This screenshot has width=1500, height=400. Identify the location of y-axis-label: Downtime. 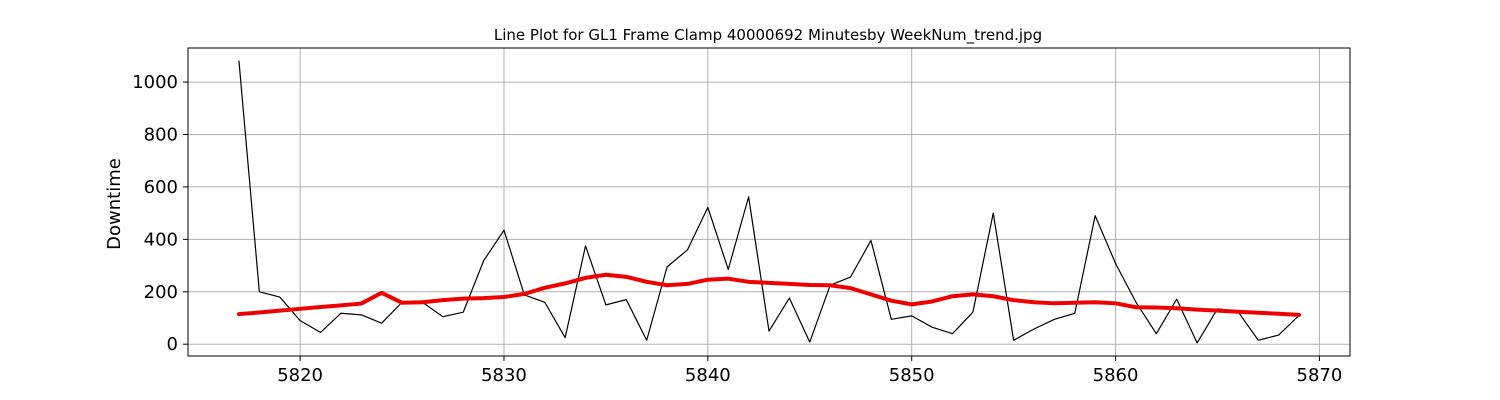
(114, 204).